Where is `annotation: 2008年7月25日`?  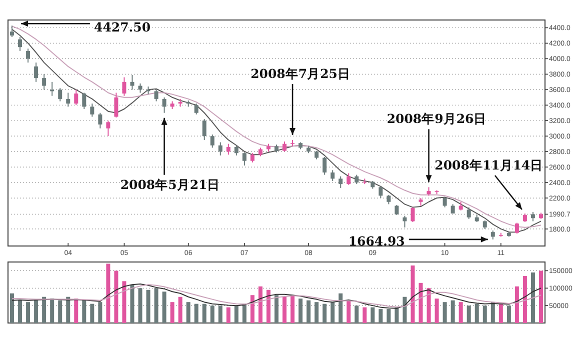 annotation: 2008年7月25日 is located at coordinates (300, 73).